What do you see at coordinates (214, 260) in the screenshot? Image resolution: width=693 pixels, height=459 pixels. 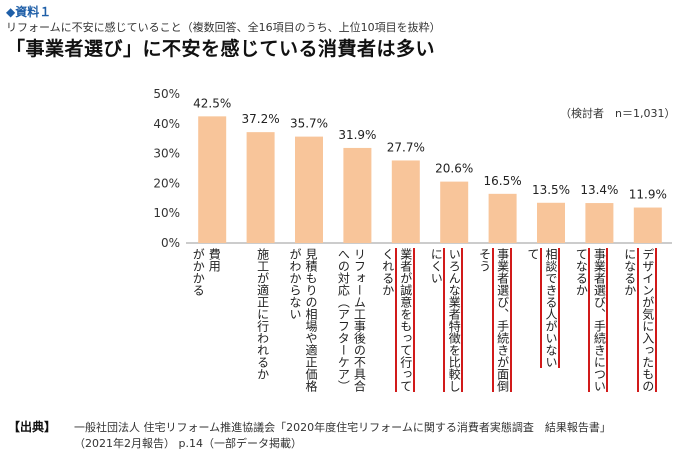 I see `category-label-line: 費用` at bounding box center [214, 260].